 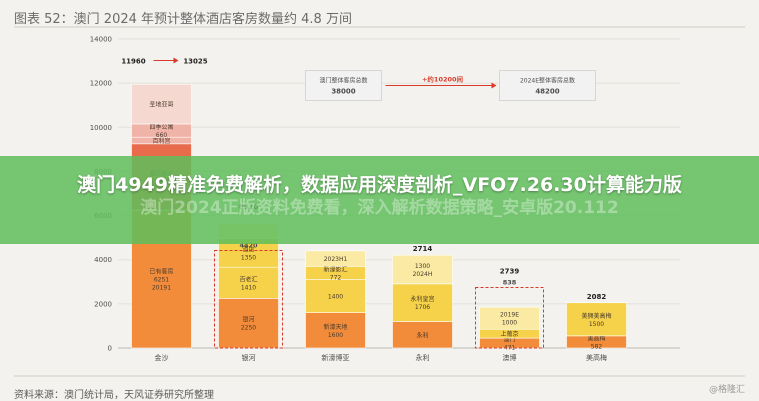 I want to click on y-tick-label-5: 10000, so click(x=101, y=128).